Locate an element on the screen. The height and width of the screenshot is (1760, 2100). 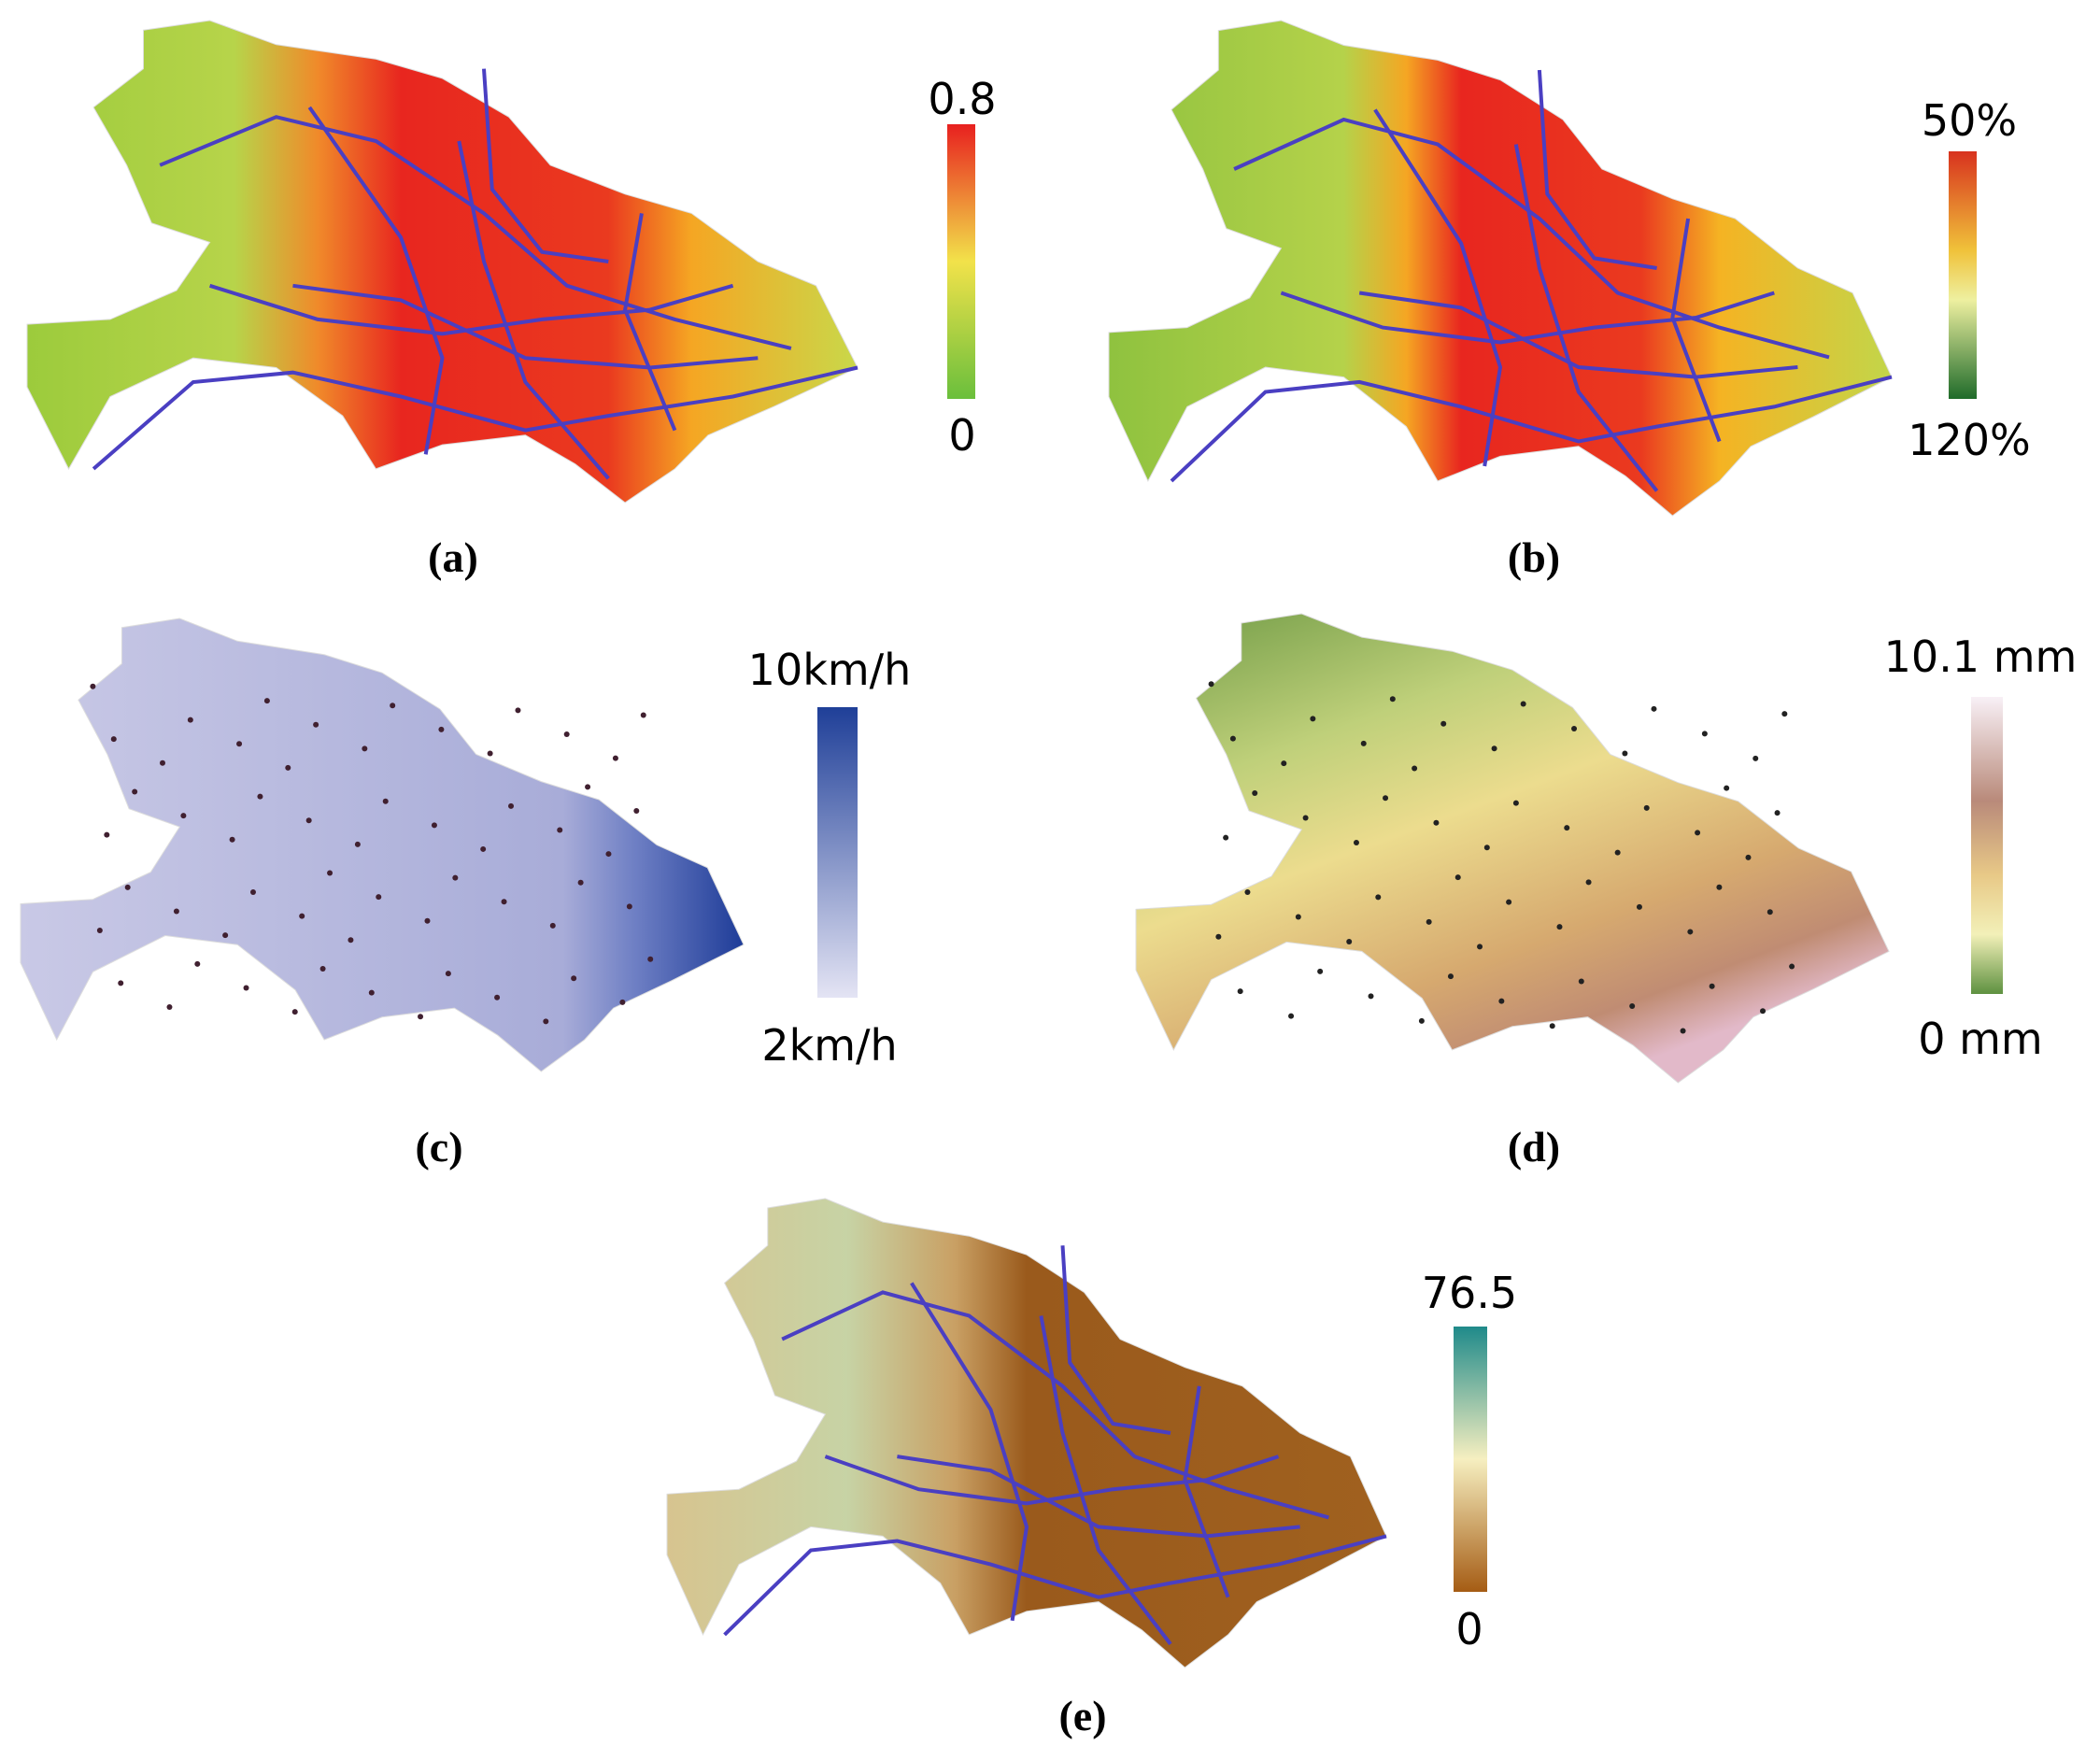
caption: (c) is located at coordinates (439, 1147).